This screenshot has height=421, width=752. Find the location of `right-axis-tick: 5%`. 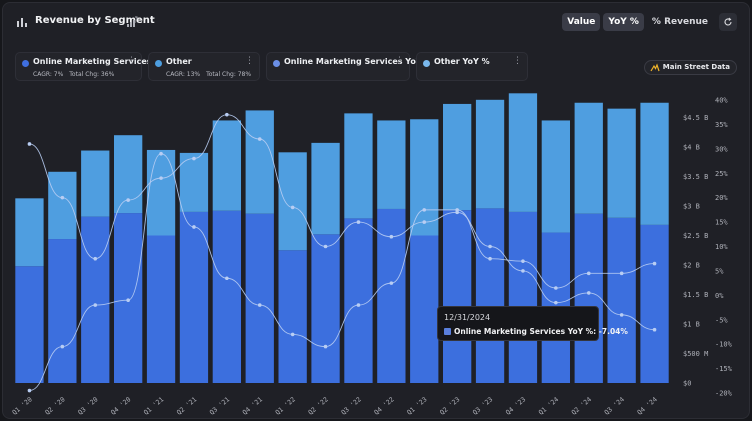

right-axis-tick: 5% is located at coordinates (719, 271).